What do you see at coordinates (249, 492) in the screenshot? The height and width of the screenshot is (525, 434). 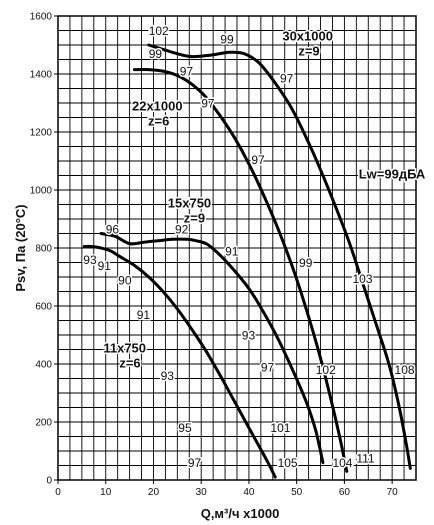 I see `x-tick-label: 40` at bounding box center [249, 492].